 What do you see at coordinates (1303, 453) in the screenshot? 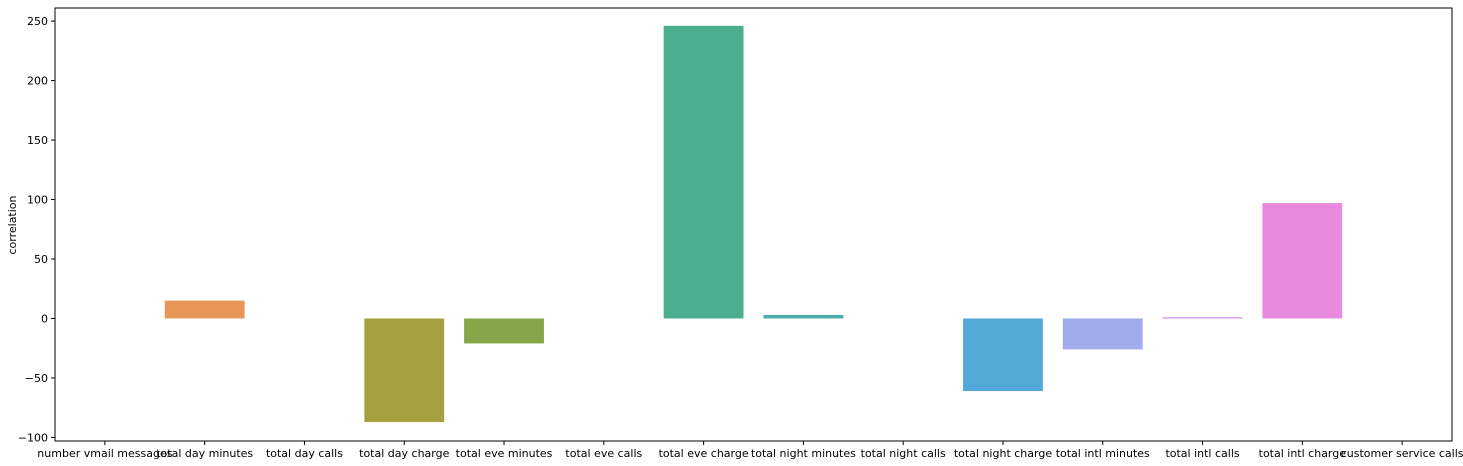
I see `x-tick-label-12: total intl charge` at bounding box center [1303, 453].